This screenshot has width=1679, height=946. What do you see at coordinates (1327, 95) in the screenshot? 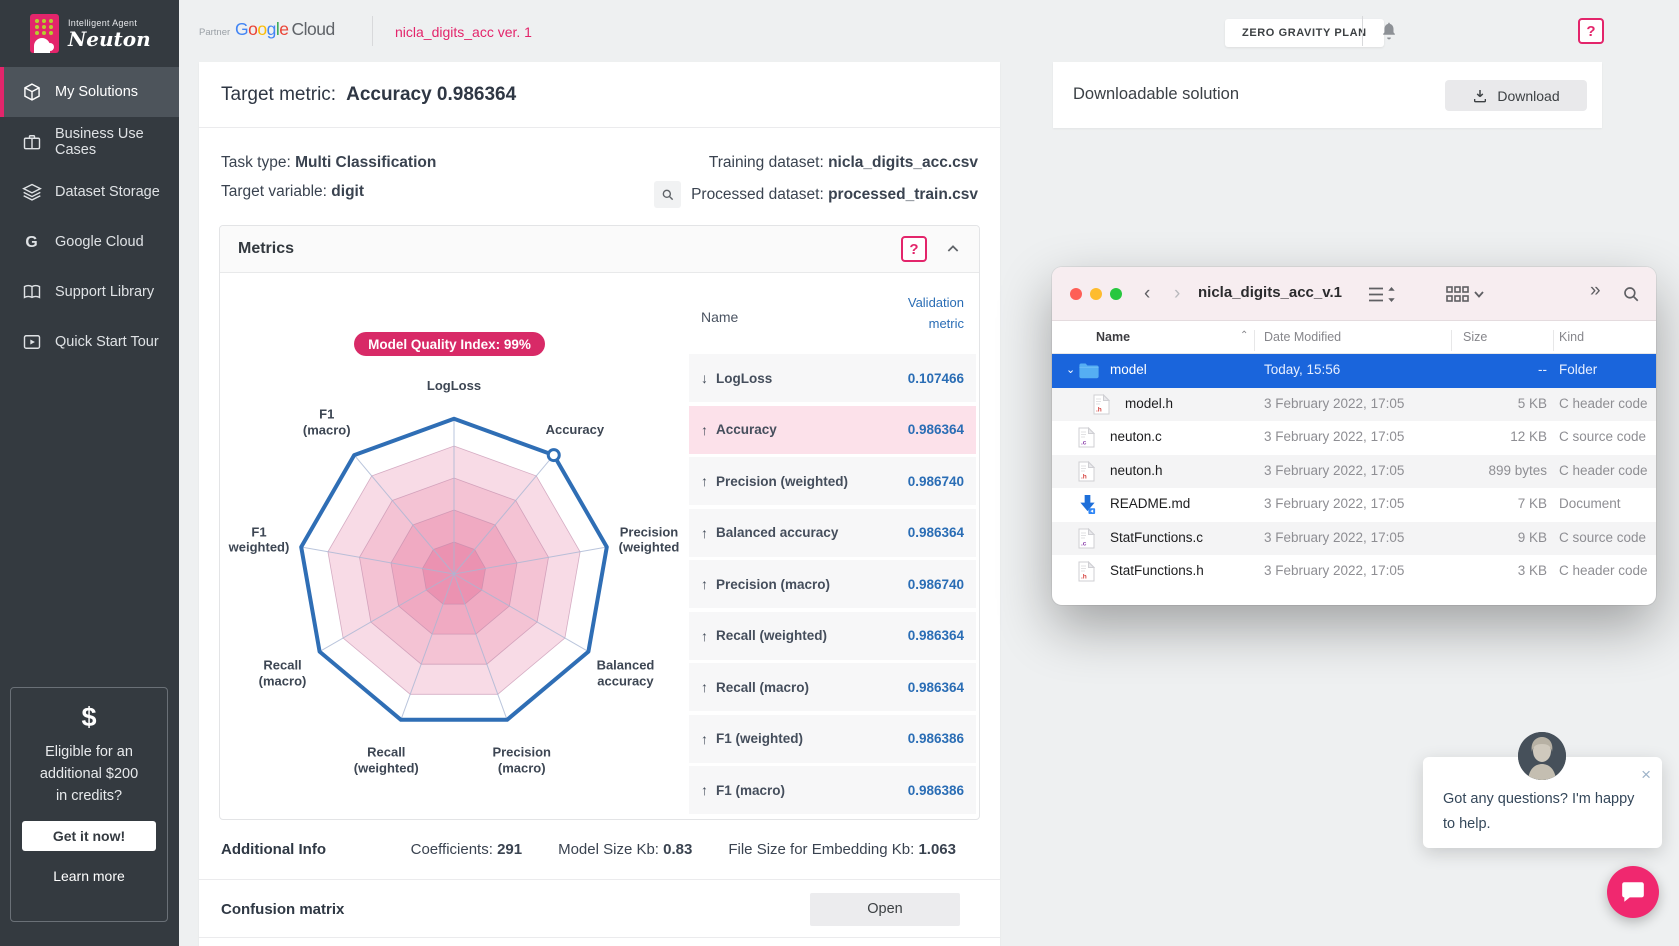
I see `downloadable-solution-card: Downloadable solution Download` at bounding box center [1327, 95].